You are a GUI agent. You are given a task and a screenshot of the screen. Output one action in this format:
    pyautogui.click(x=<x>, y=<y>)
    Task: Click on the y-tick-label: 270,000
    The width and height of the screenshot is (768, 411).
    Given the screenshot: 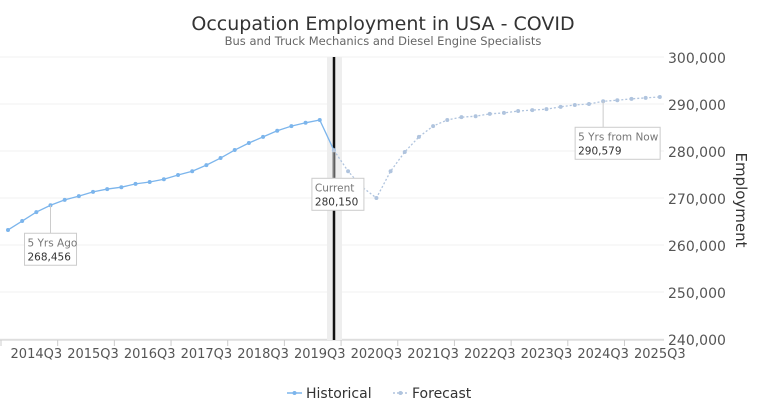 What is the action you would take?
    pyautogui.click(x=697, y=200)
    